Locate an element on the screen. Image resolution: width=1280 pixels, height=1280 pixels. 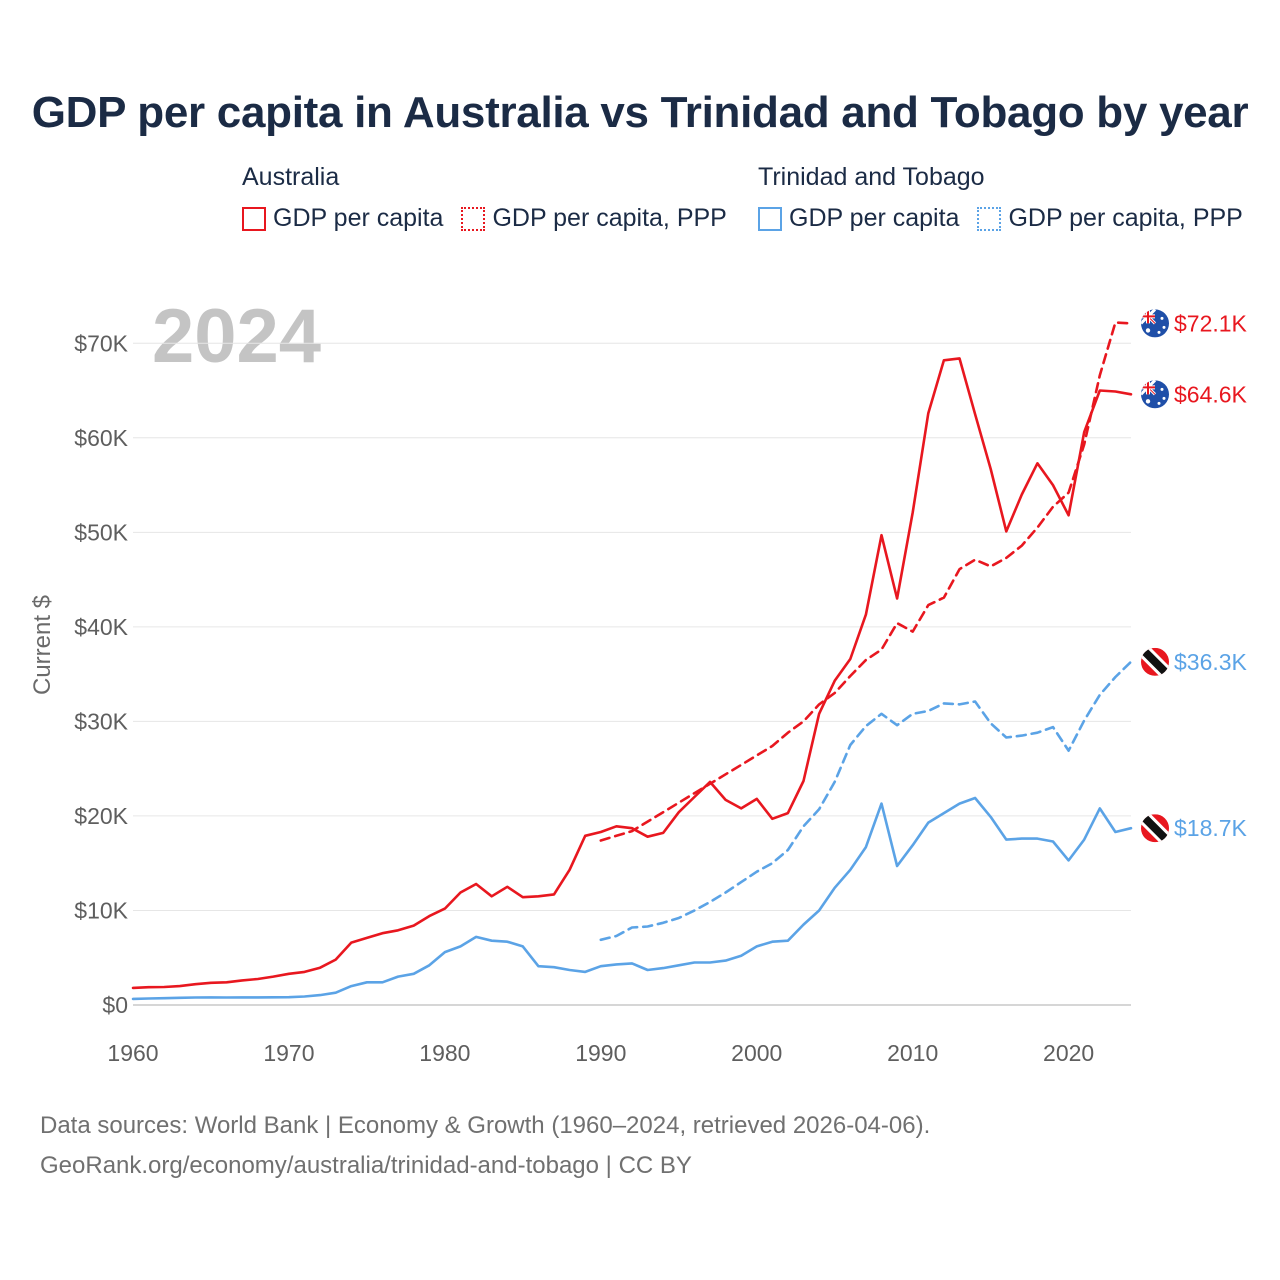
y-tick-label: $0 is located at coordinates (115, 1005).